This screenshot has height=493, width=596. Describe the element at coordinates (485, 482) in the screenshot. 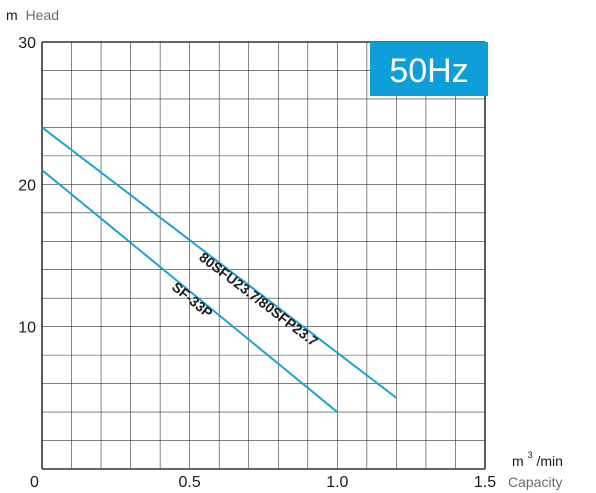

I see `x-tick-label: 1.5` at that location.